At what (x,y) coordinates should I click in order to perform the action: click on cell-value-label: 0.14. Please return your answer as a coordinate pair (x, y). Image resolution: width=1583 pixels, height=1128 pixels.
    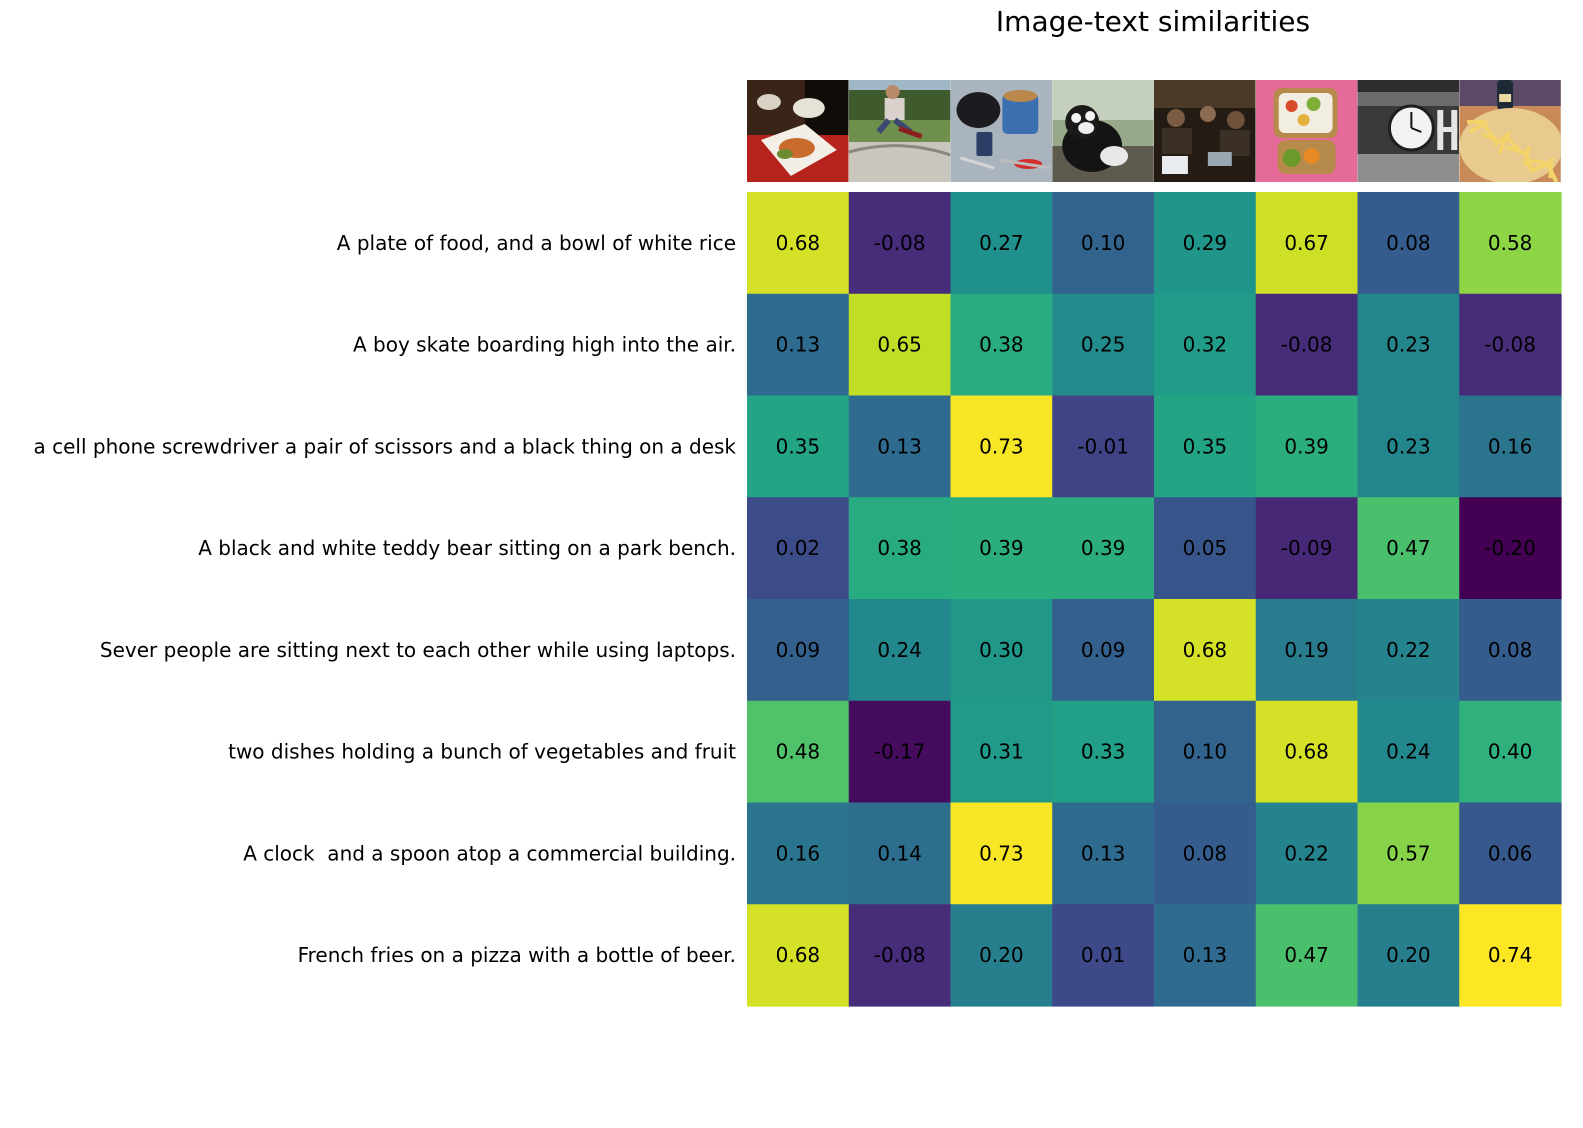
    Looking at the image, I should click on (899, 853).